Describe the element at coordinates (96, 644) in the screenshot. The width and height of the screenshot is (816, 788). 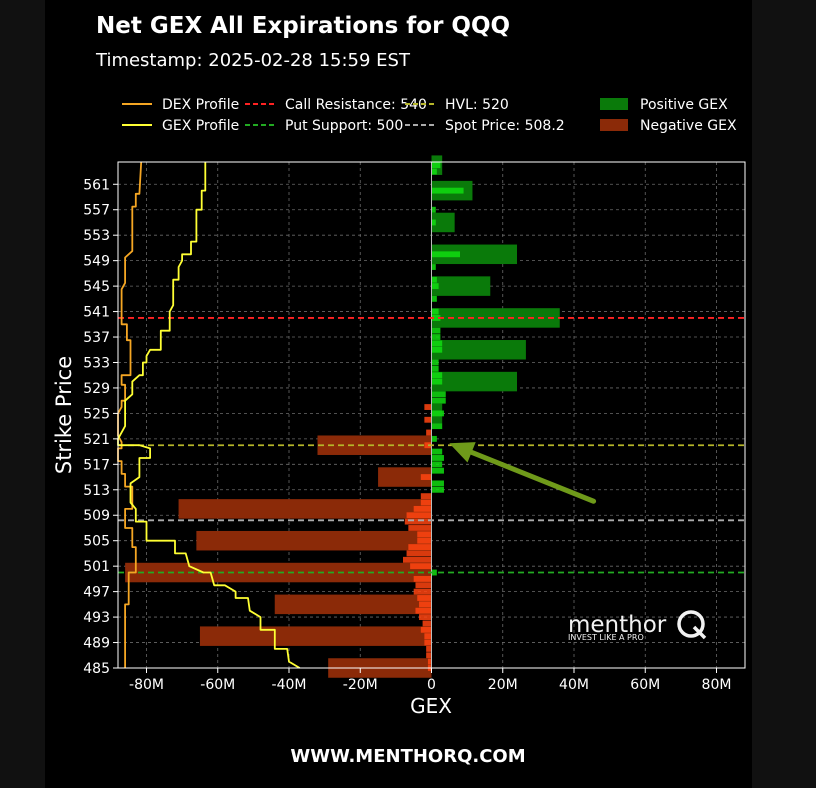
I see `y-tick-label: 489` at that location.